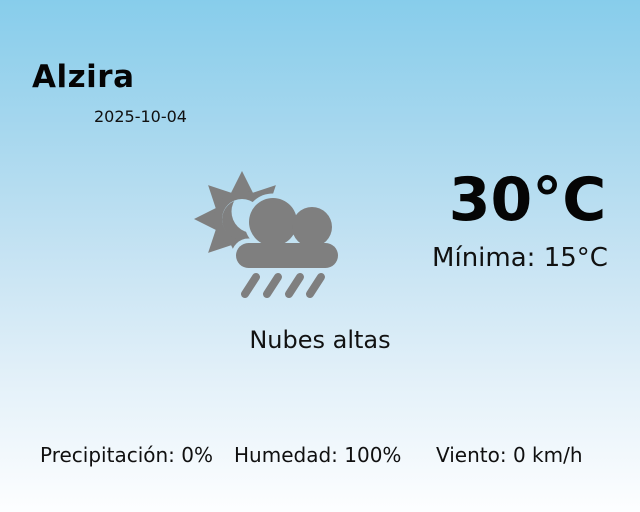  I want to click on wind-value: 0 km/h, so click(547, 455).